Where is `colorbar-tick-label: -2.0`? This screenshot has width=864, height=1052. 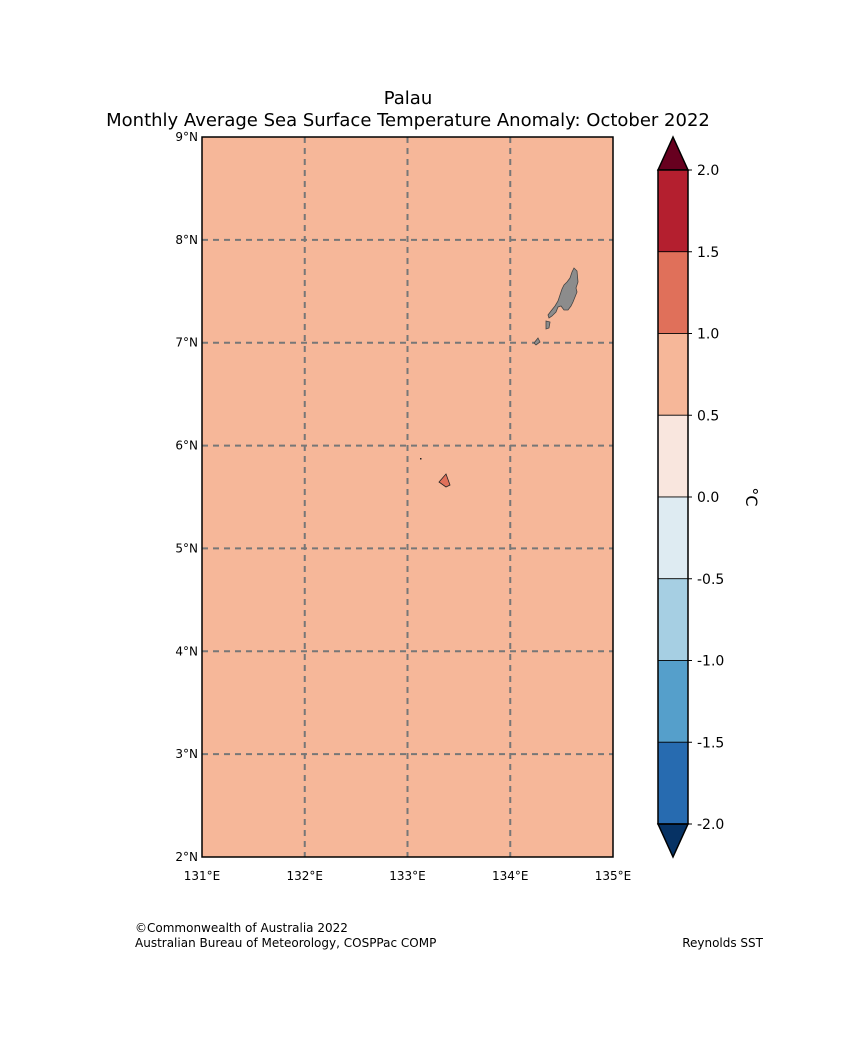
colorbar-tick-label: -2.0 is located at coordinates (710, 825).